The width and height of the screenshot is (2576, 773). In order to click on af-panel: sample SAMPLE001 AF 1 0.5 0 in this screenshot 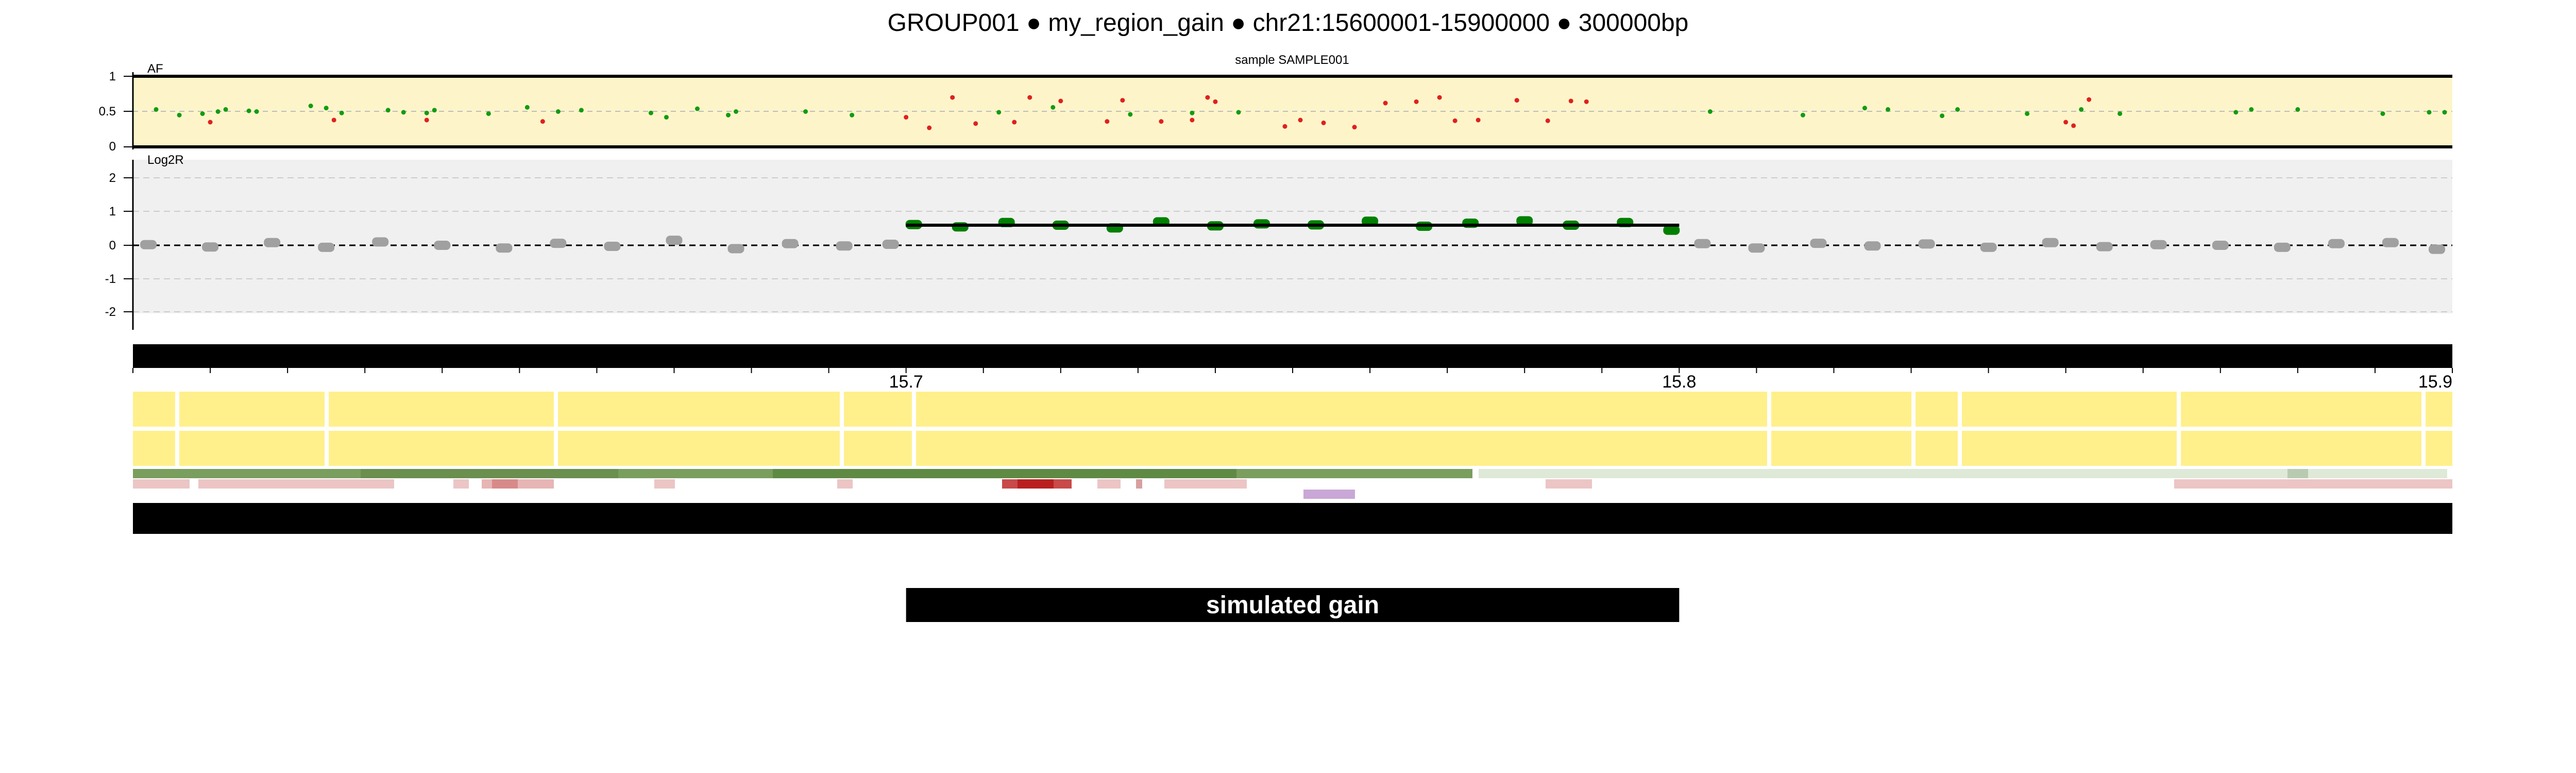, I will do `click(1275, 103)`.